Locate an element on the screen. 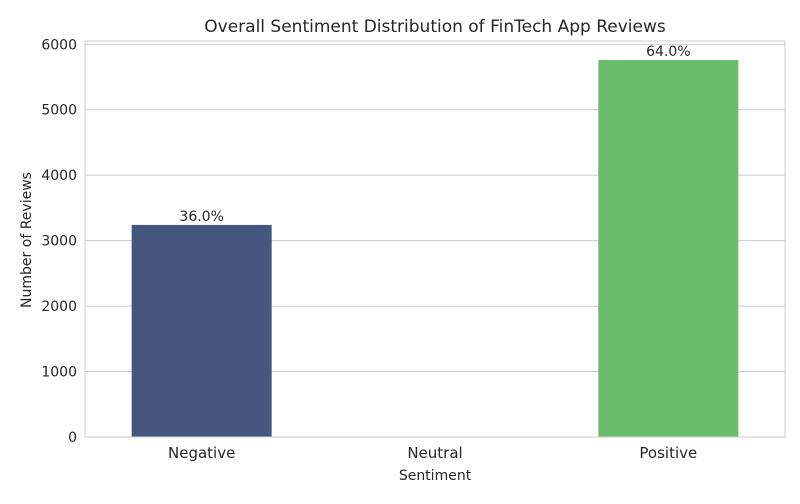 This screenshot has width=800, height=504. x-tick-labels: Negative Neutral Positive is located at coordinates (432, 453).